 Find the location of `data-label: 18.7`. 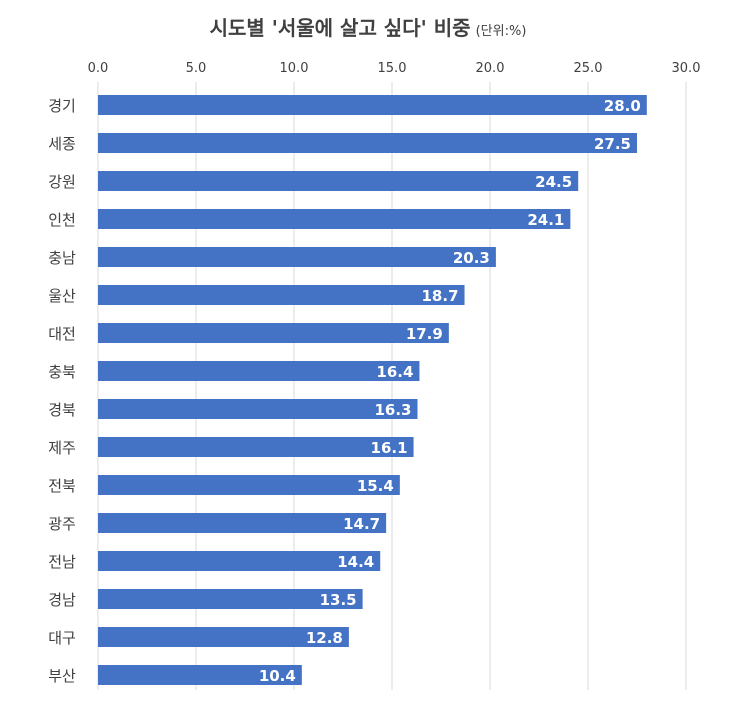

data-label: 18.7 is located at coordinates (440, 296).